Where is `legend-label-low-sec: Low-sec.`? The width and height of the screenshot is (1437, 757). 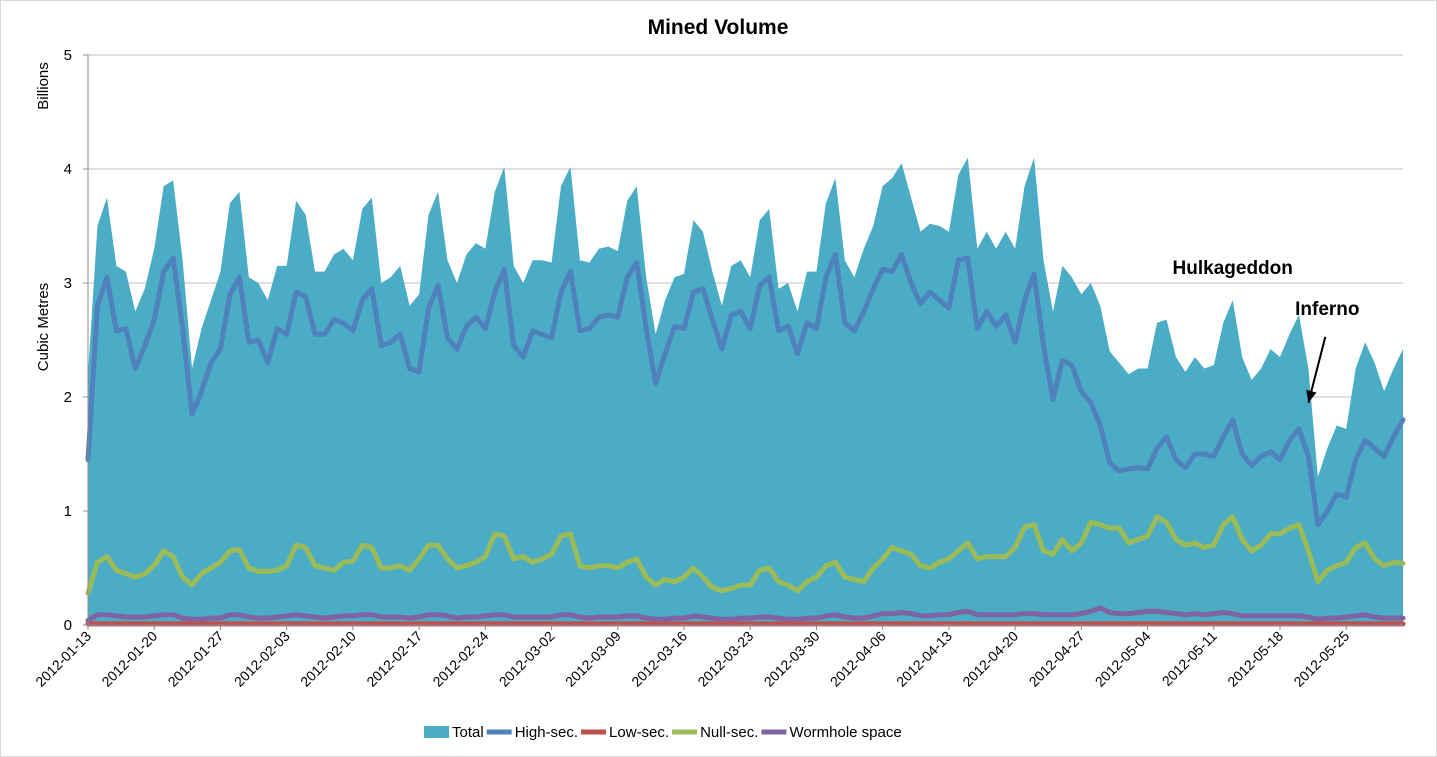 legend-label-low-sec: Low-sec. is located at coordinates (639, 732).